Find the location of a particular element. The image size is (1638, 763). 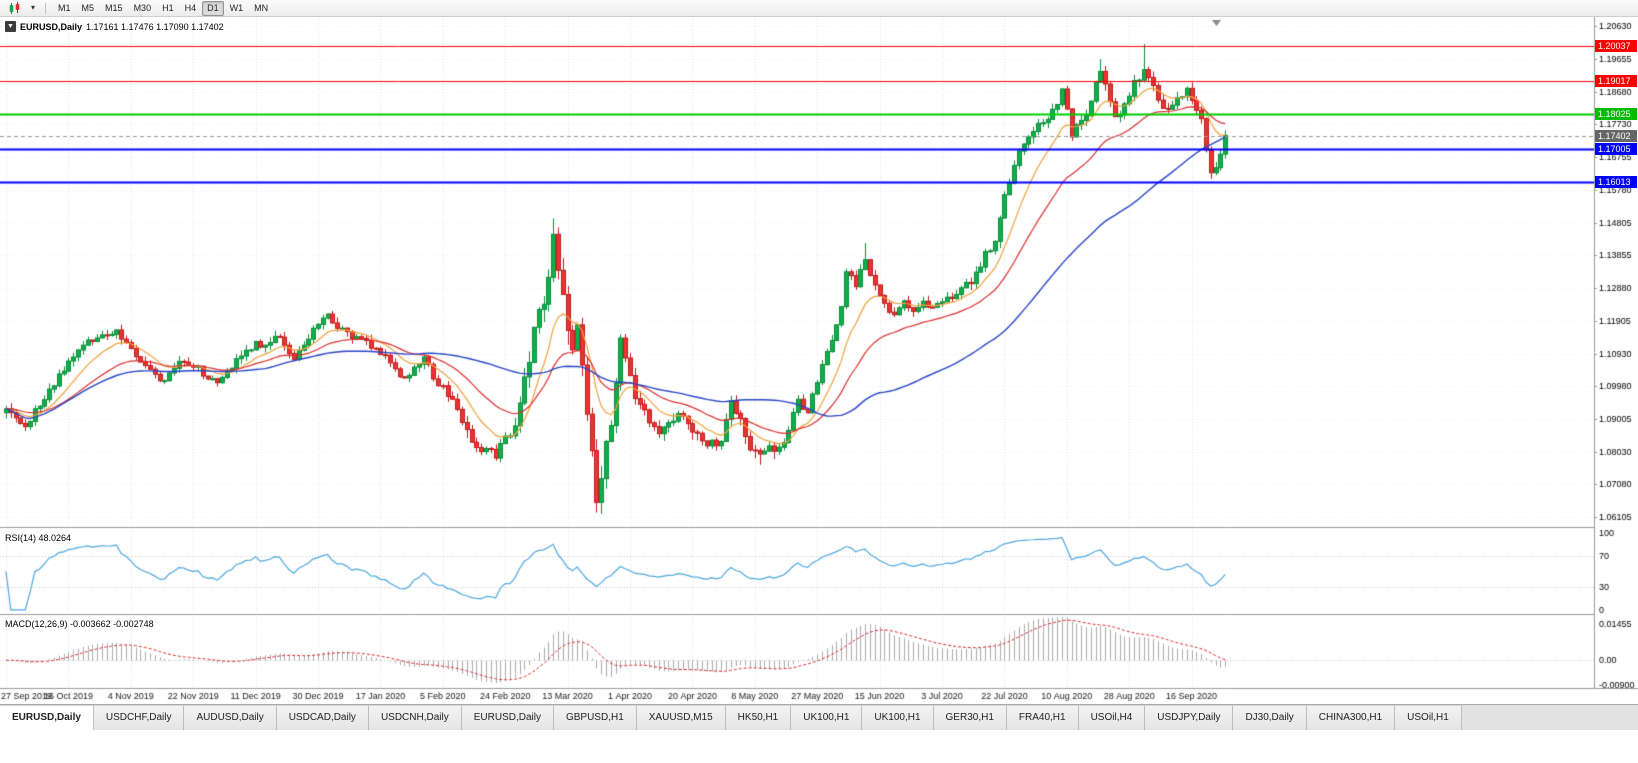

chart-type-button is located at coordinates (14, 8).